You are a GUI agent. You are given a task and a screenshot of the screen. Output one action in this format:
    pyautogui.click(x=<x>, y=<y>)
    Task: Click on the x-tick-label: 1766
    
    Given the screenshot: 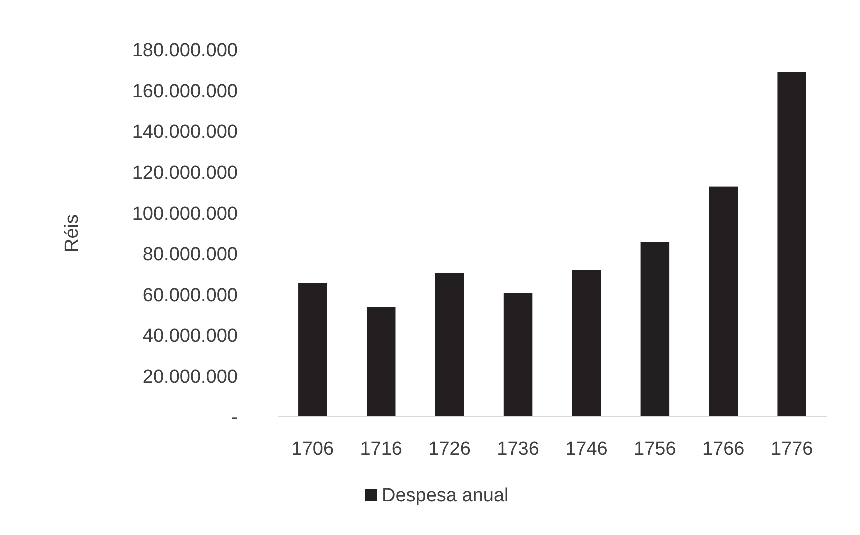 What is the action you would take?
    pyautogui.click(x=723, y=449)
    